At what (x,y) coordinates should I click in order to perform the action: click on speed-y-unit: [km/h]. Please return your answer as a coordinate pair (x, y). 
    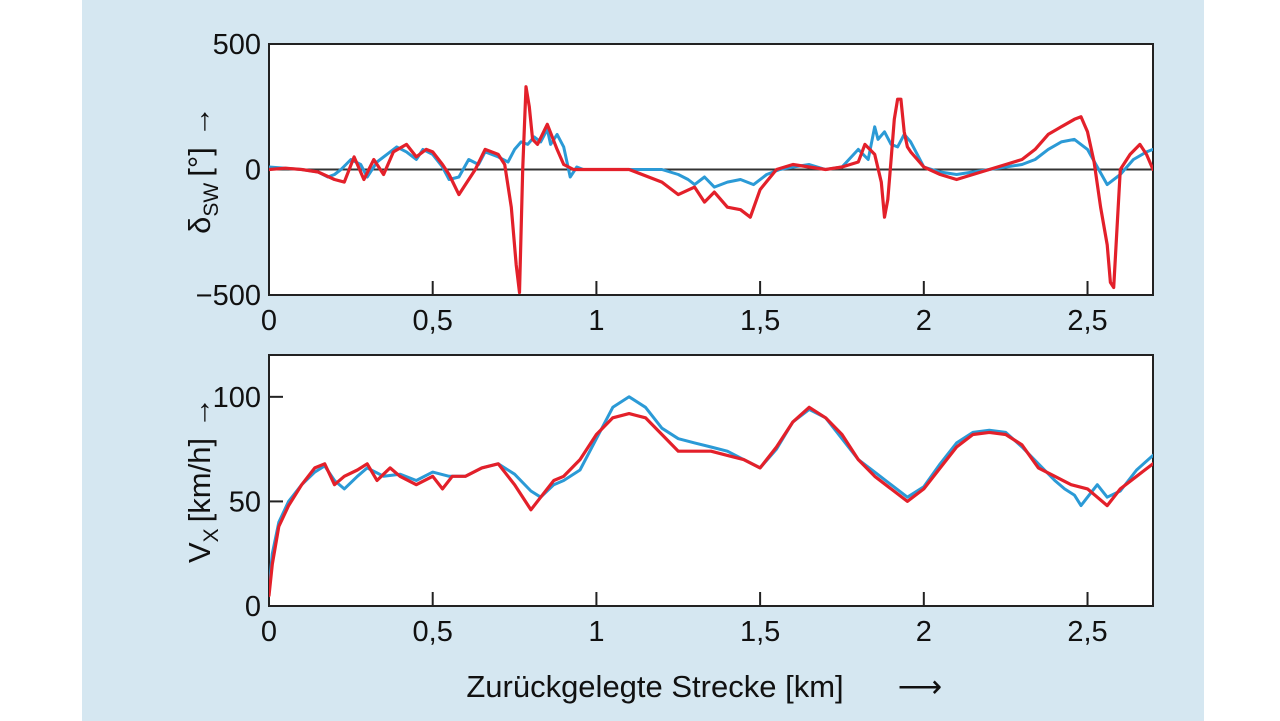
    Looking at the image, I should click on (199, 480).